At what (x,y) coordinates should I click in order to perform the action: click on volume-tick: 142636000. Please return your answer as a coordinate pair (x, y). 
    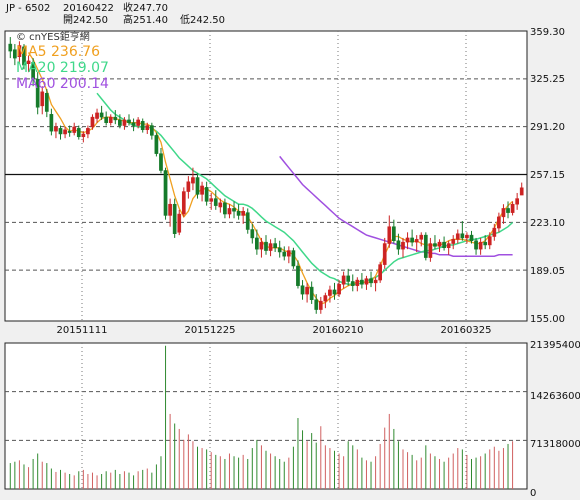
    Looking at the image, I should click on (555, 396).